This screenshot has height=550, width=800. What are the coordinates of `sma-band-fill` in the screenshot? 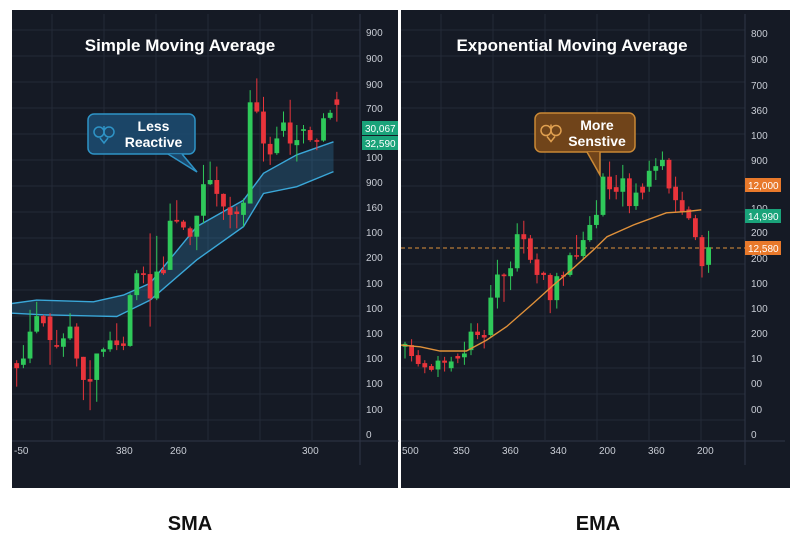 It's located at (173, 229).